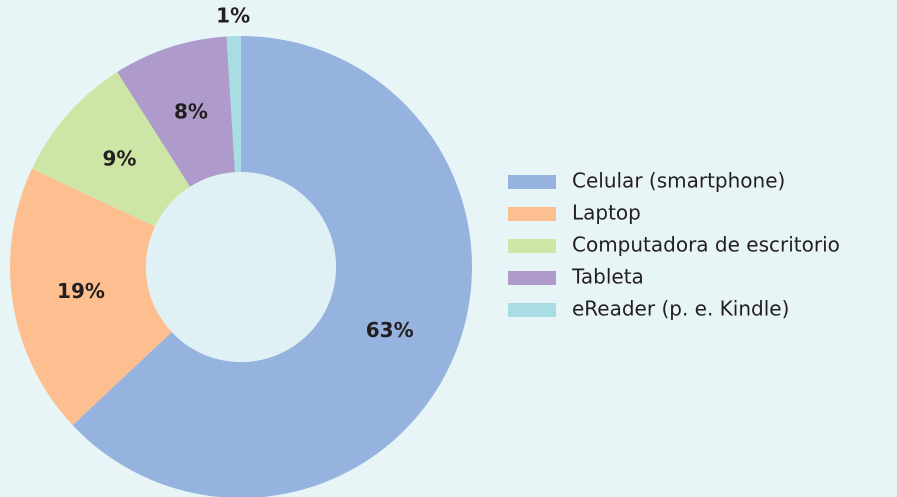 The width and height of the screenshot is (897, 497). I want to click on legend-label: Tableta, so click(607, 277).